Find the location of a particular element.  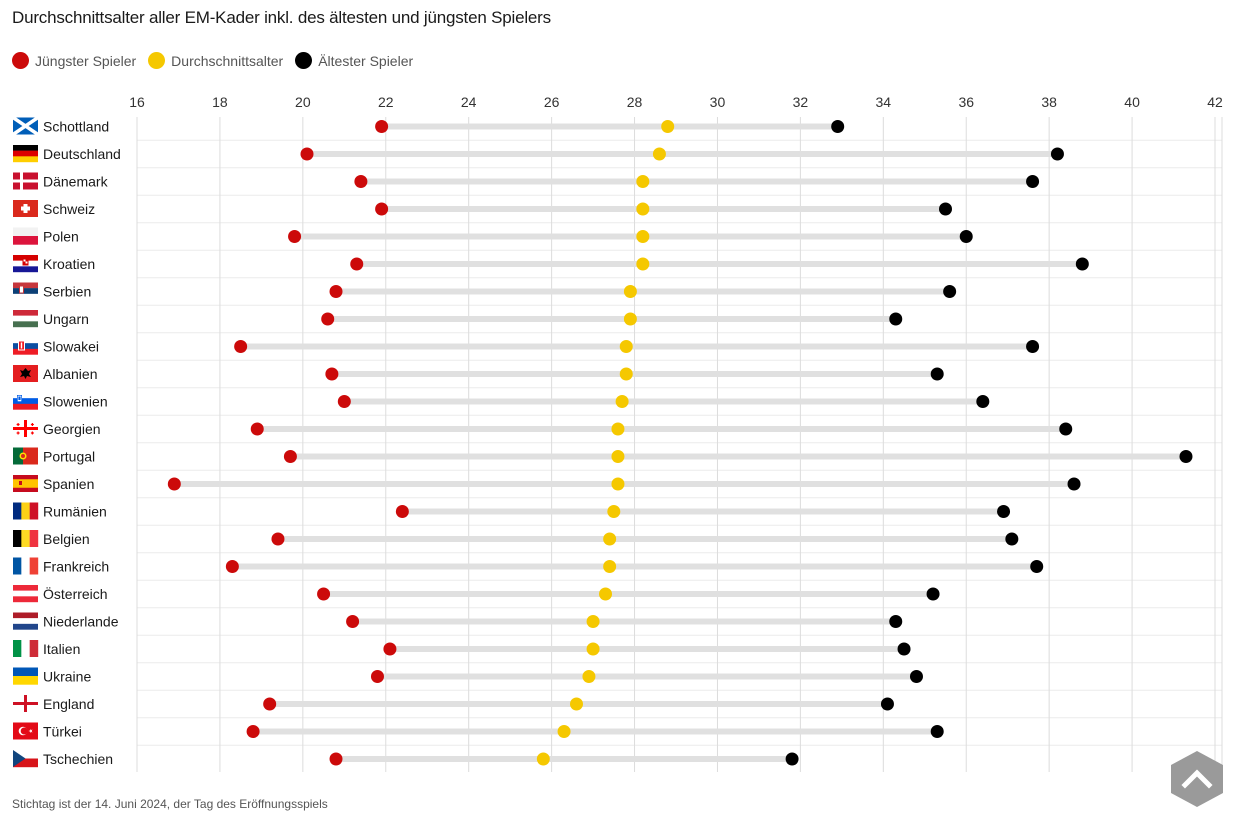

country-label: Slowakei is located at coordinates (71, 347).